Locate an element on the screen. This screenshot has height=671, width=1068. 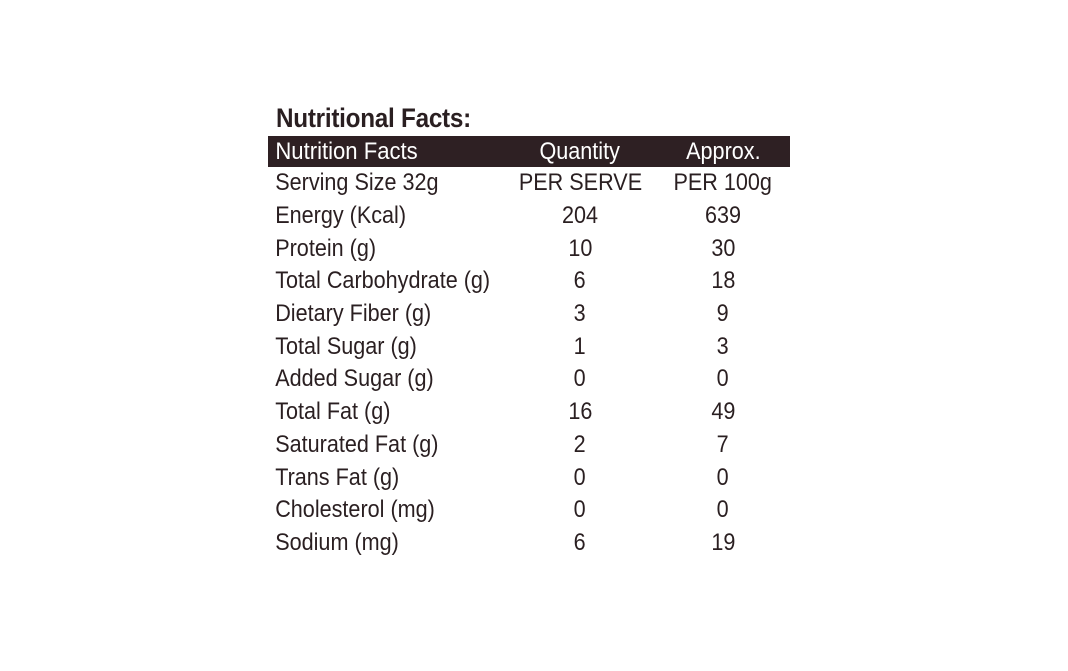
row-label: Serving Size 32g is located at coordinates (357, 183).